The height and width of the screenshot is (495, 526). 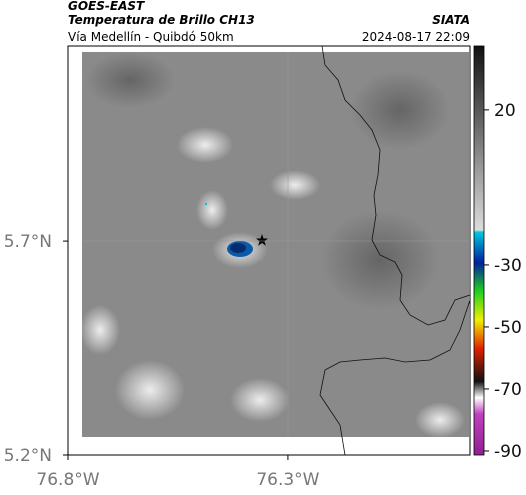 What do you see at coordinates (505, 111) in the screenshot?
I see `colorbar-tick-label: 20` at bounding box center [505, 111].